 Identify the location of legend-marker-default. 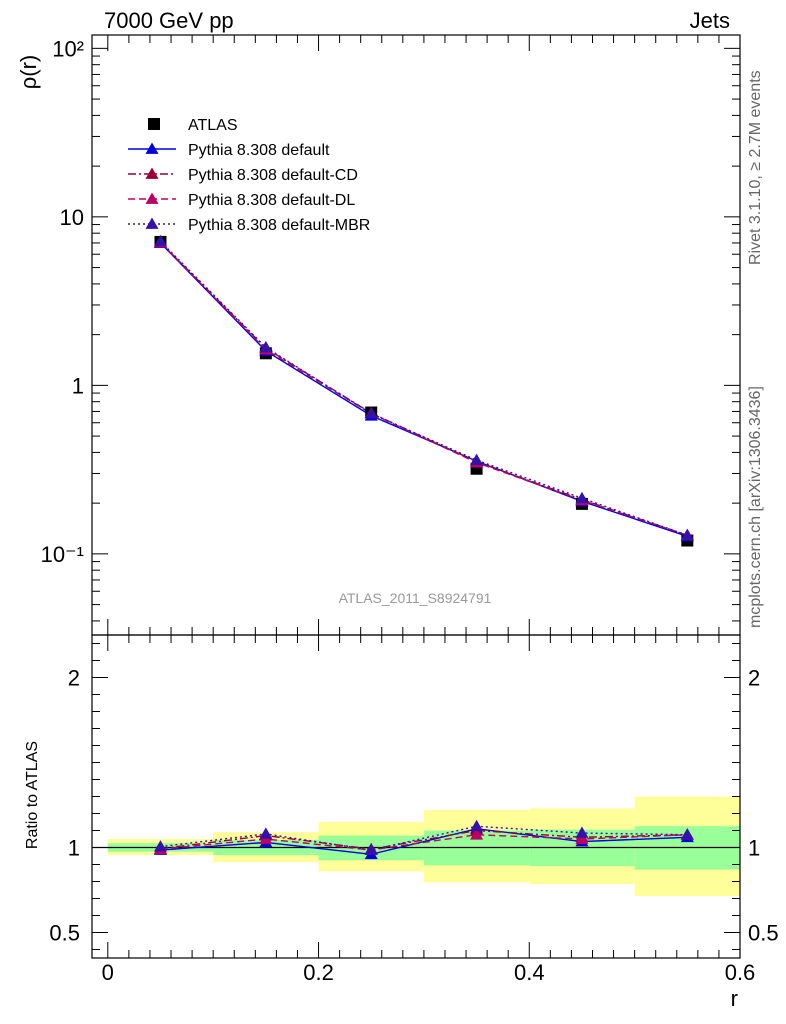
(152, 148).